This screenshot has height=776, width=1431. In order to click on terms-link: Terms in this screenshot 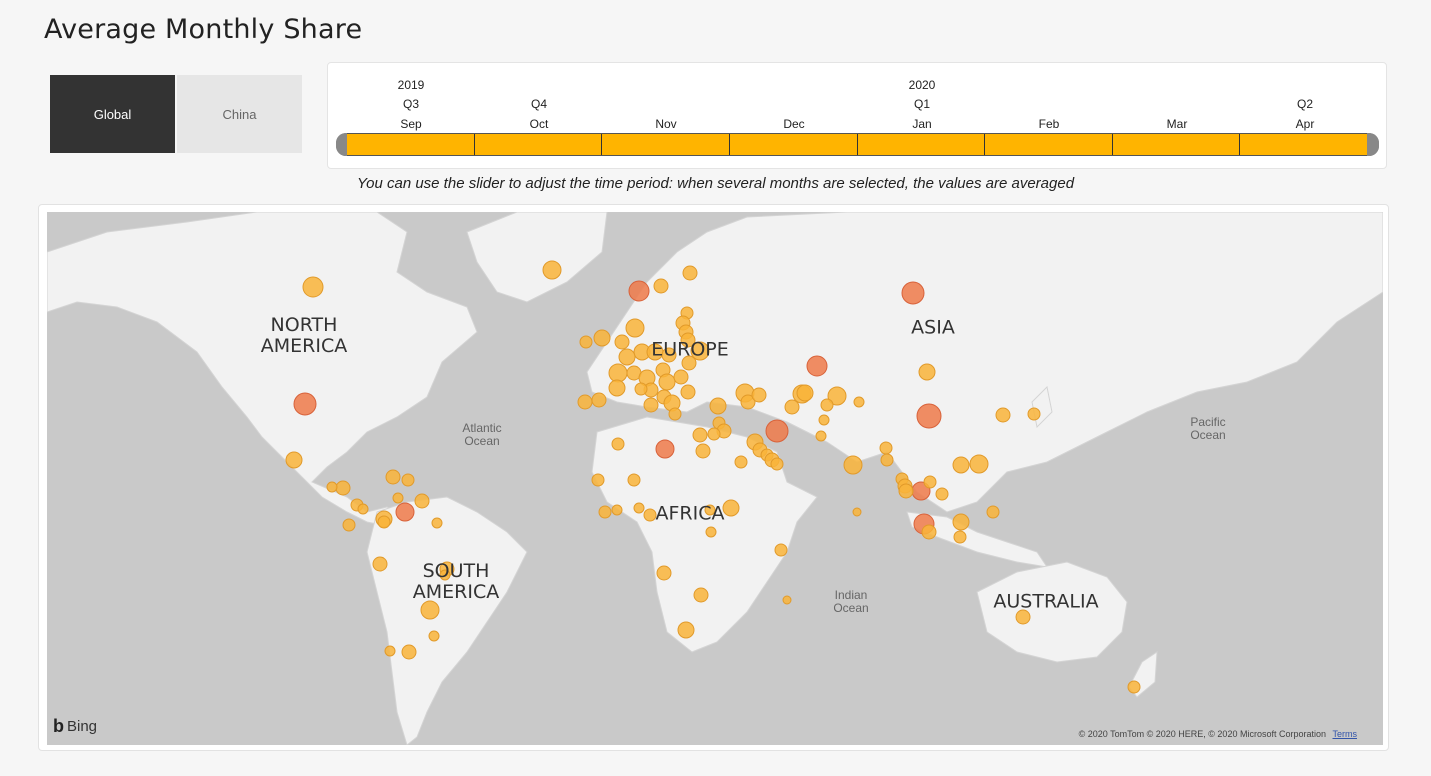, I will do `click(1345, 734)`.